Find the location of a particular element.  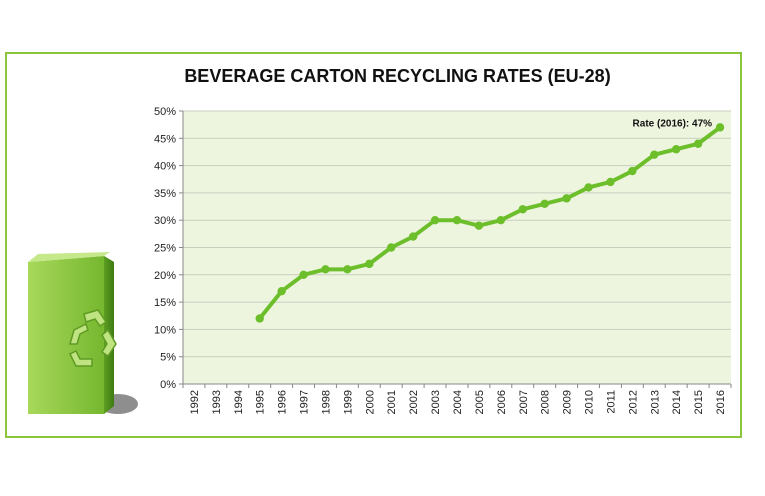

x-tick-label: 2008 is located at coordinates (546, 402).